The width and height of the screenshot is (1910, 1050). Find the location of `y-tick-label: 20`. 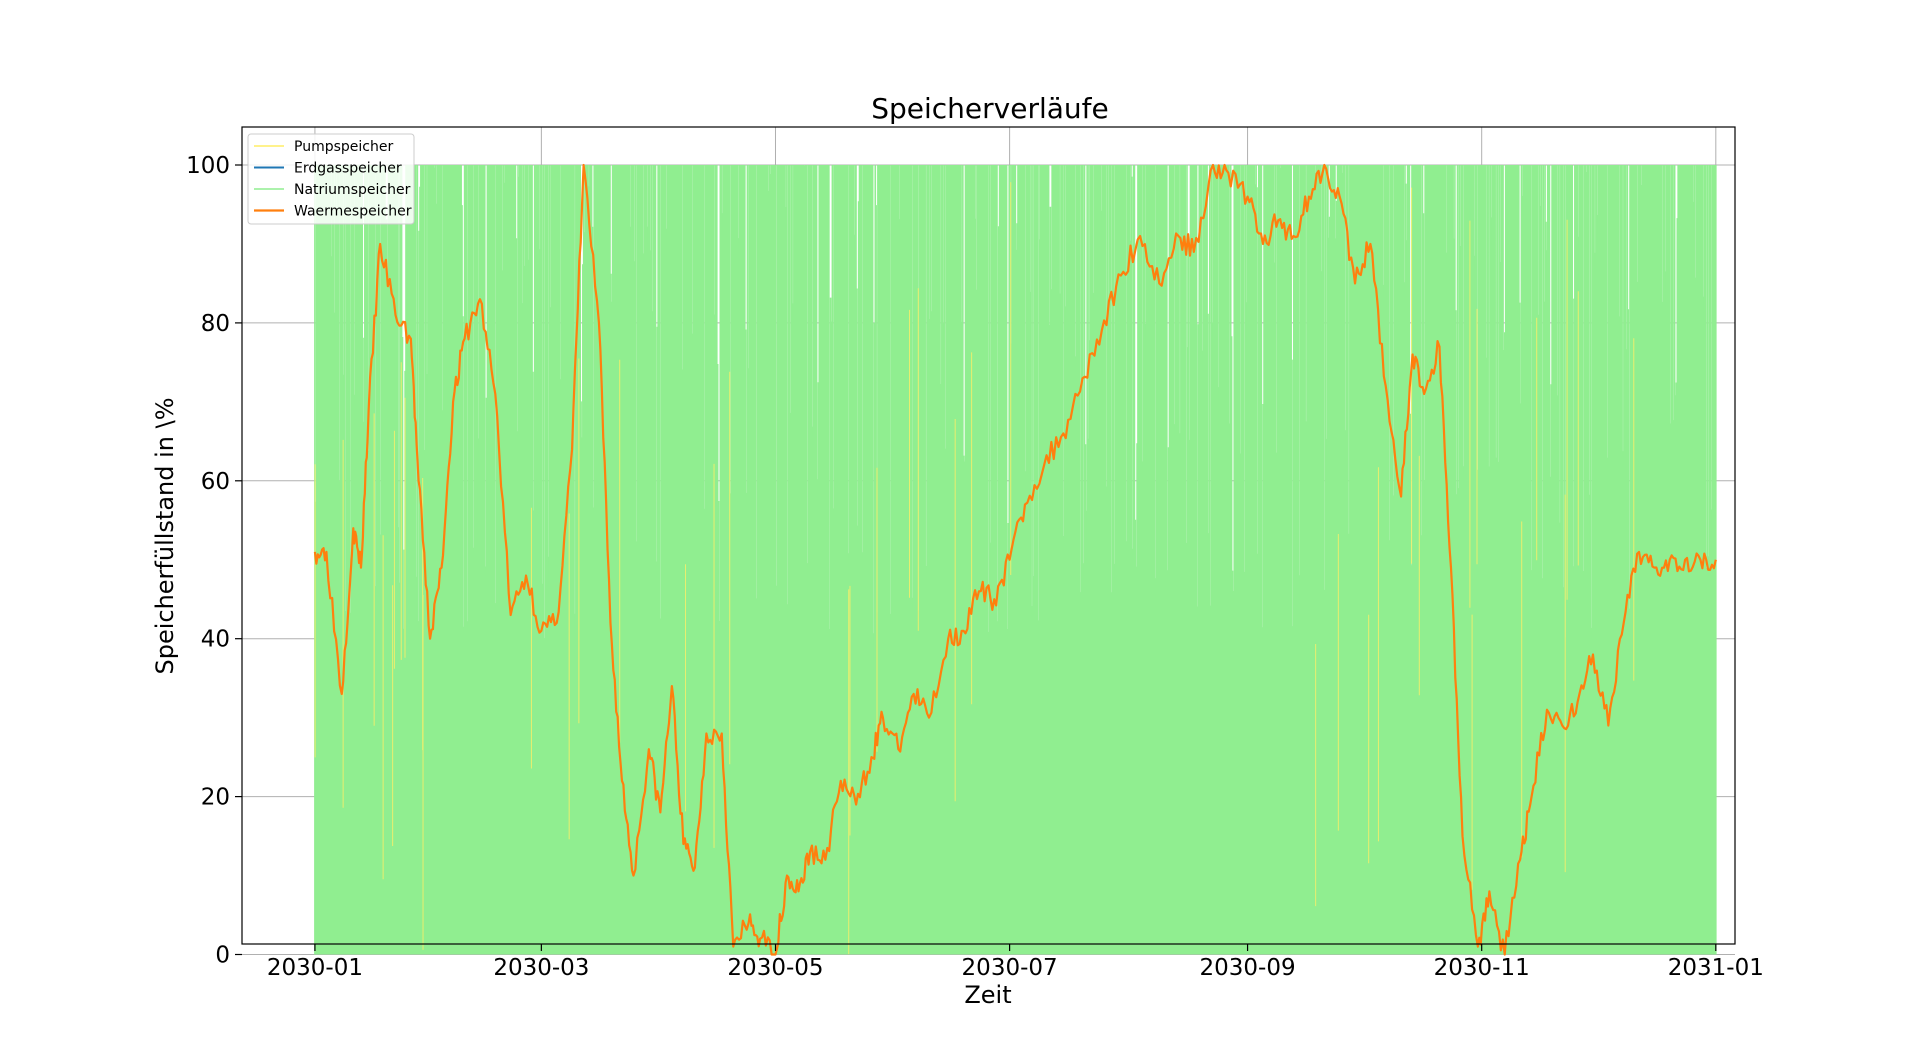

y-tick-label: 20 is located at coordinates (215, 798).